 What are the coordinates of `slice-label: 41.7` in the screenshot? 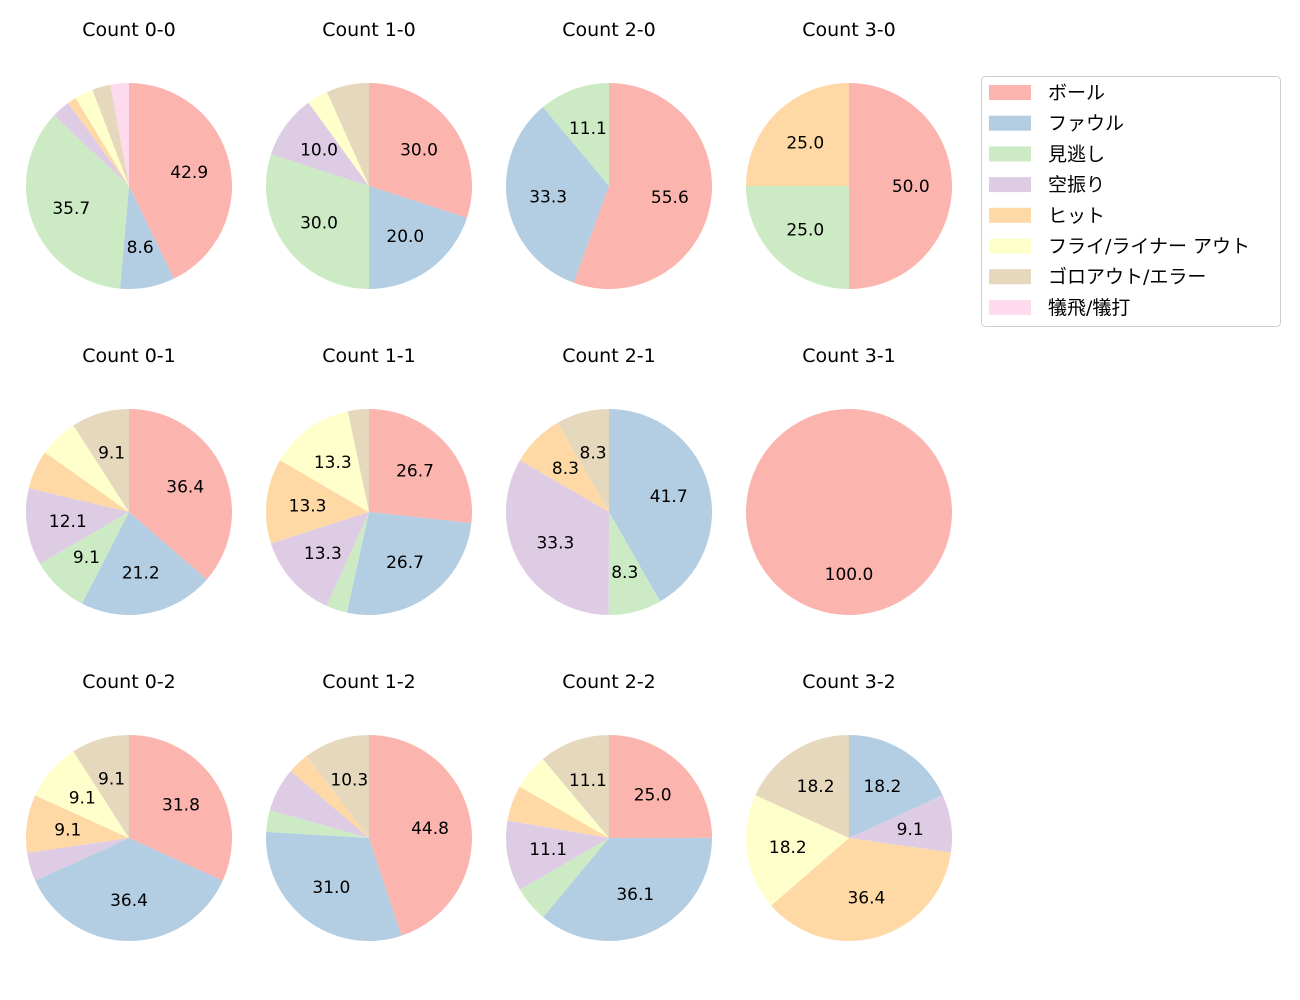 It's located at (669, 497).